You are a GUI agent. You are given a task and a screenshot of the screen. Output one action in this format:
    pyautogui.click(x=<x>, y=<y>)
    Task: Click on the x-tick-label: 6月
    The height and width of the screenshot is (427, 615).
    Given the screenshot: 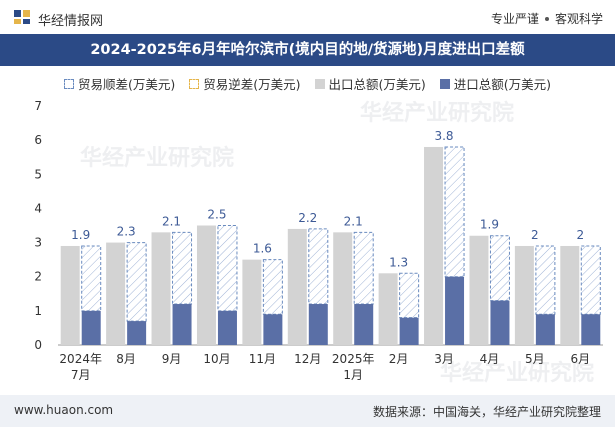 What is the action you would take?
    pyautogui.click(x=580, y=359)
    